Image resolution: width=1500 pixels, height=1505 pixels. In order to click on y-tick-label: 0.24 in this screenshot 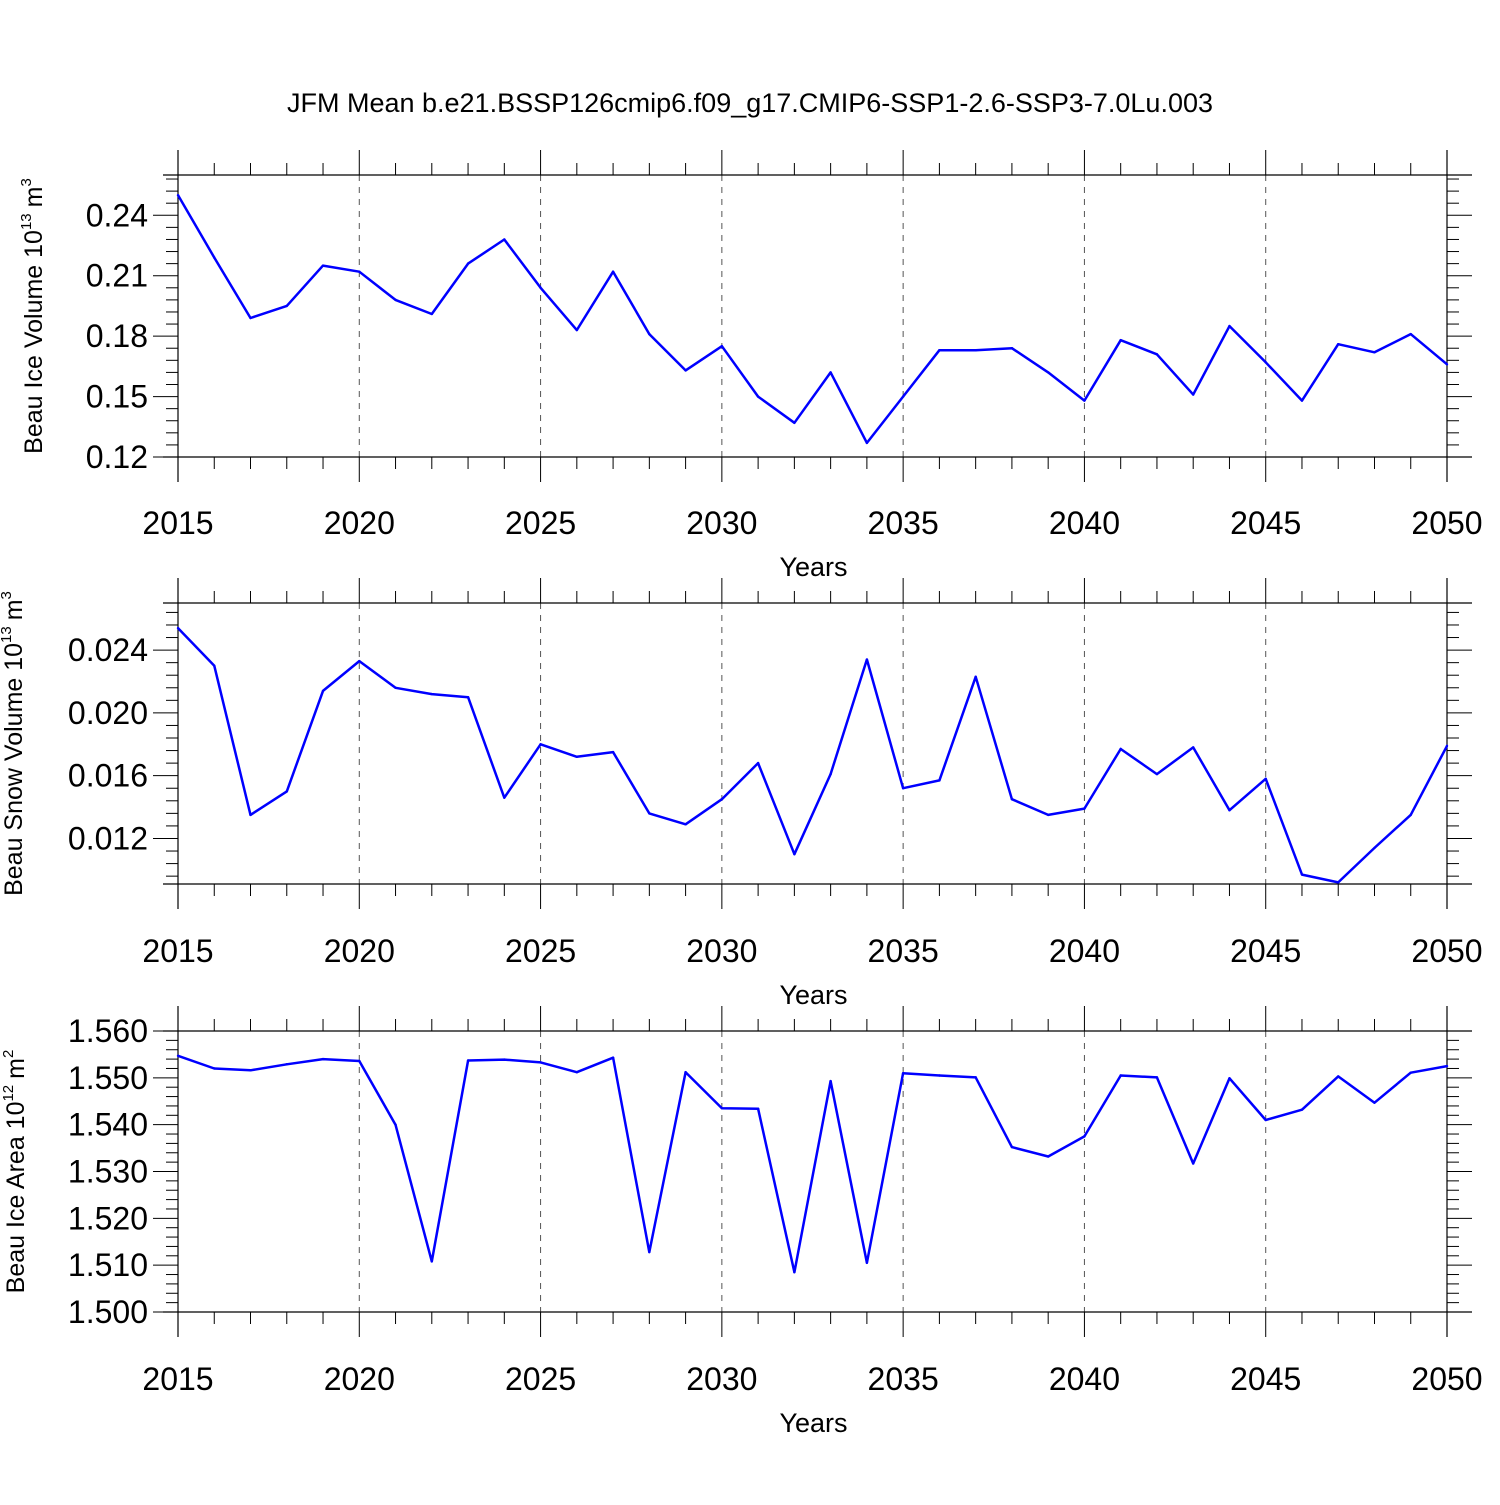, I will do `click(117, 215)`.